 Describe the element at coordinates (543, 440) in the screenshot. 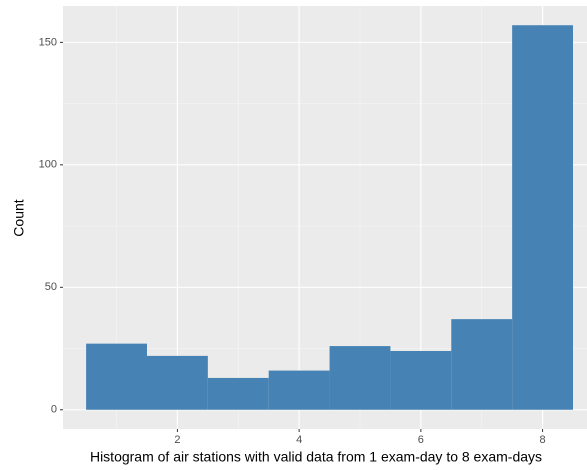

I see `x-tick-label: 8` at that location.